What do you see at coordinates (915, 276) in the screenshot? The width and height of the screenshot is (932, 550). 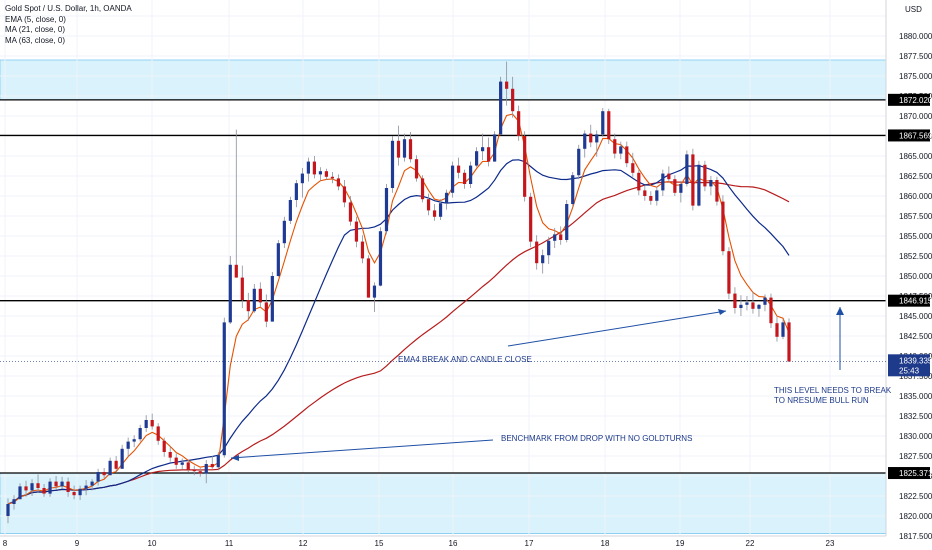 I see `price-tick-label: 1850.000` at bounding box center [915, 276].